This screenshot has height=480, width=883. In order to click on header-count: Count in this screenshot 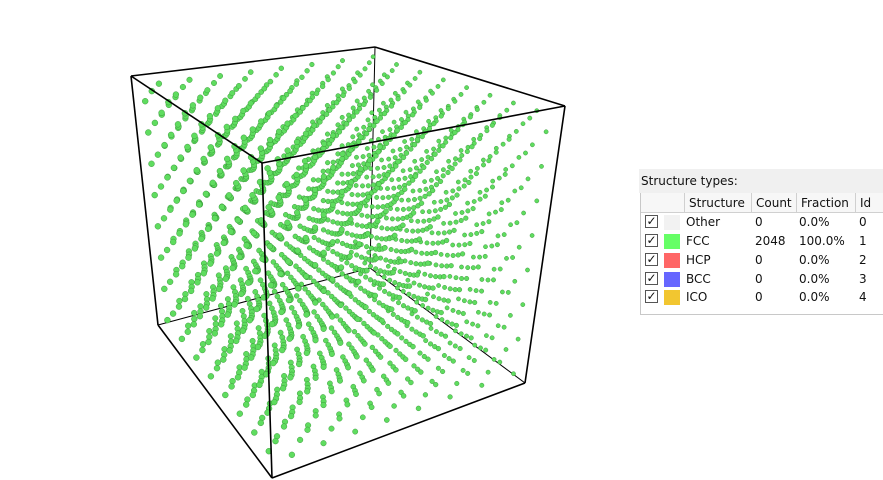, I will do `click(774, 203)`.